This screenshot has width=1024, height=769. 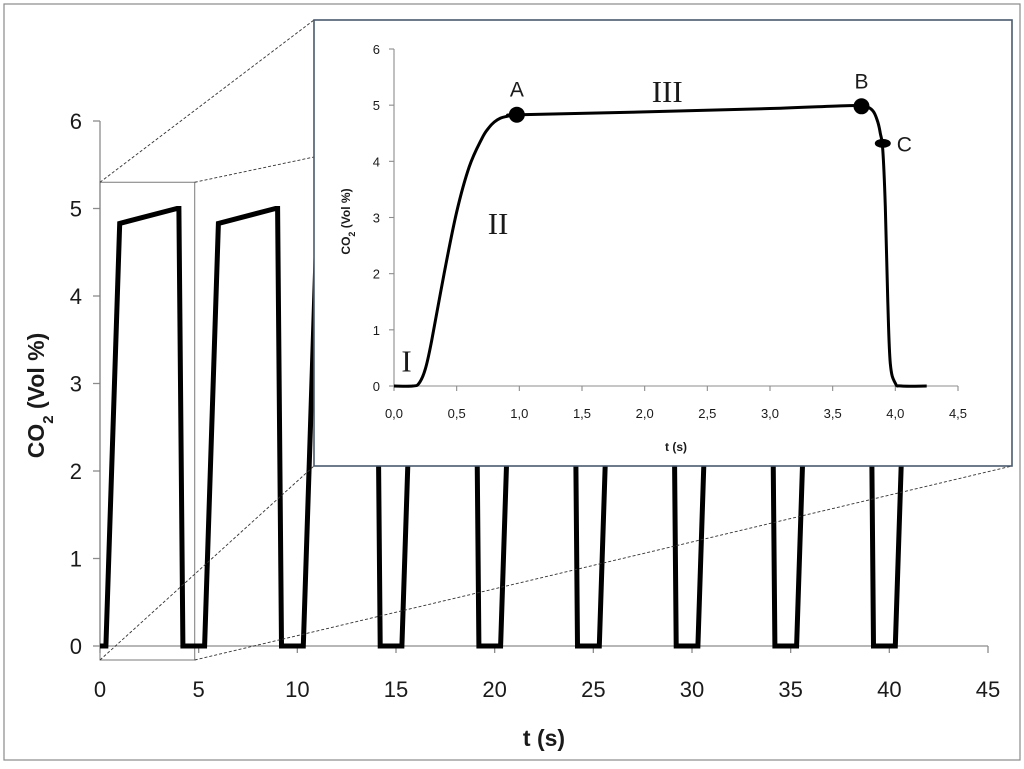 What do you see at coordinates (790, 689) in the screenshot?
I see `main-x-tick-label: 35` at bounding box center [790, 689].